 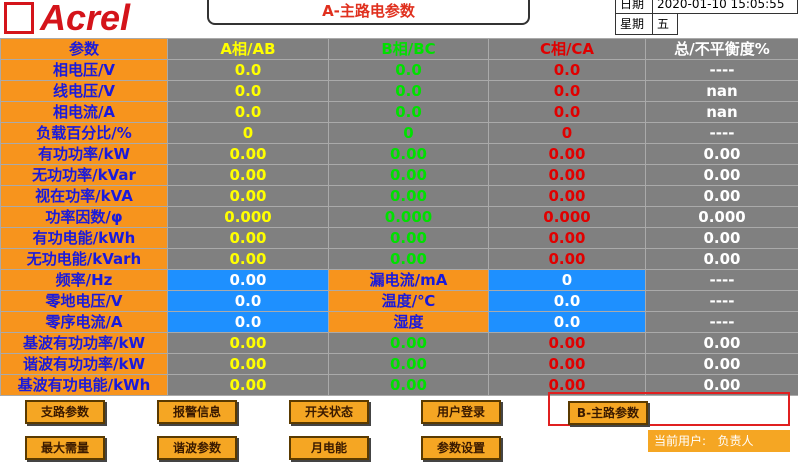 What do you see at coordinates (84, 322) in the screenshot?
I see `row-label: 零序电流/A` at bounding box center [84, 322].